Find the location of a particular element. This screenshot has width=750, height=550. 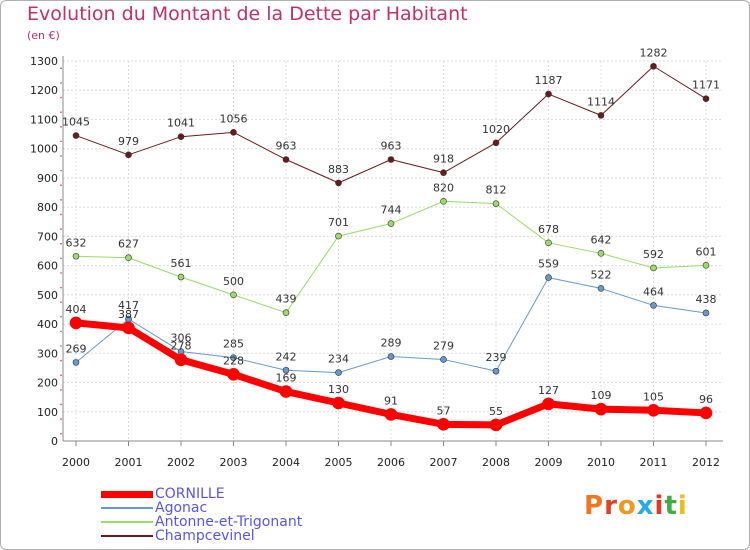

data-label-antonne-et-trigonant: 632 is located at coordinates (76, 242).